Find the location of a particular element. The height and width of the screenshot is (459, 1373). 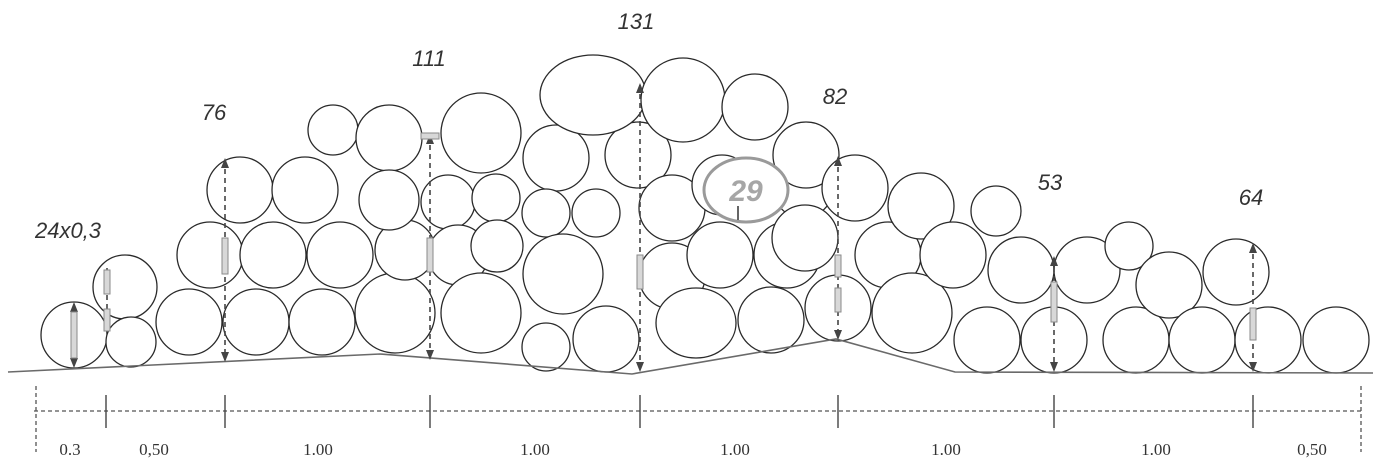

ground-line is located at coordinates (690, 356).